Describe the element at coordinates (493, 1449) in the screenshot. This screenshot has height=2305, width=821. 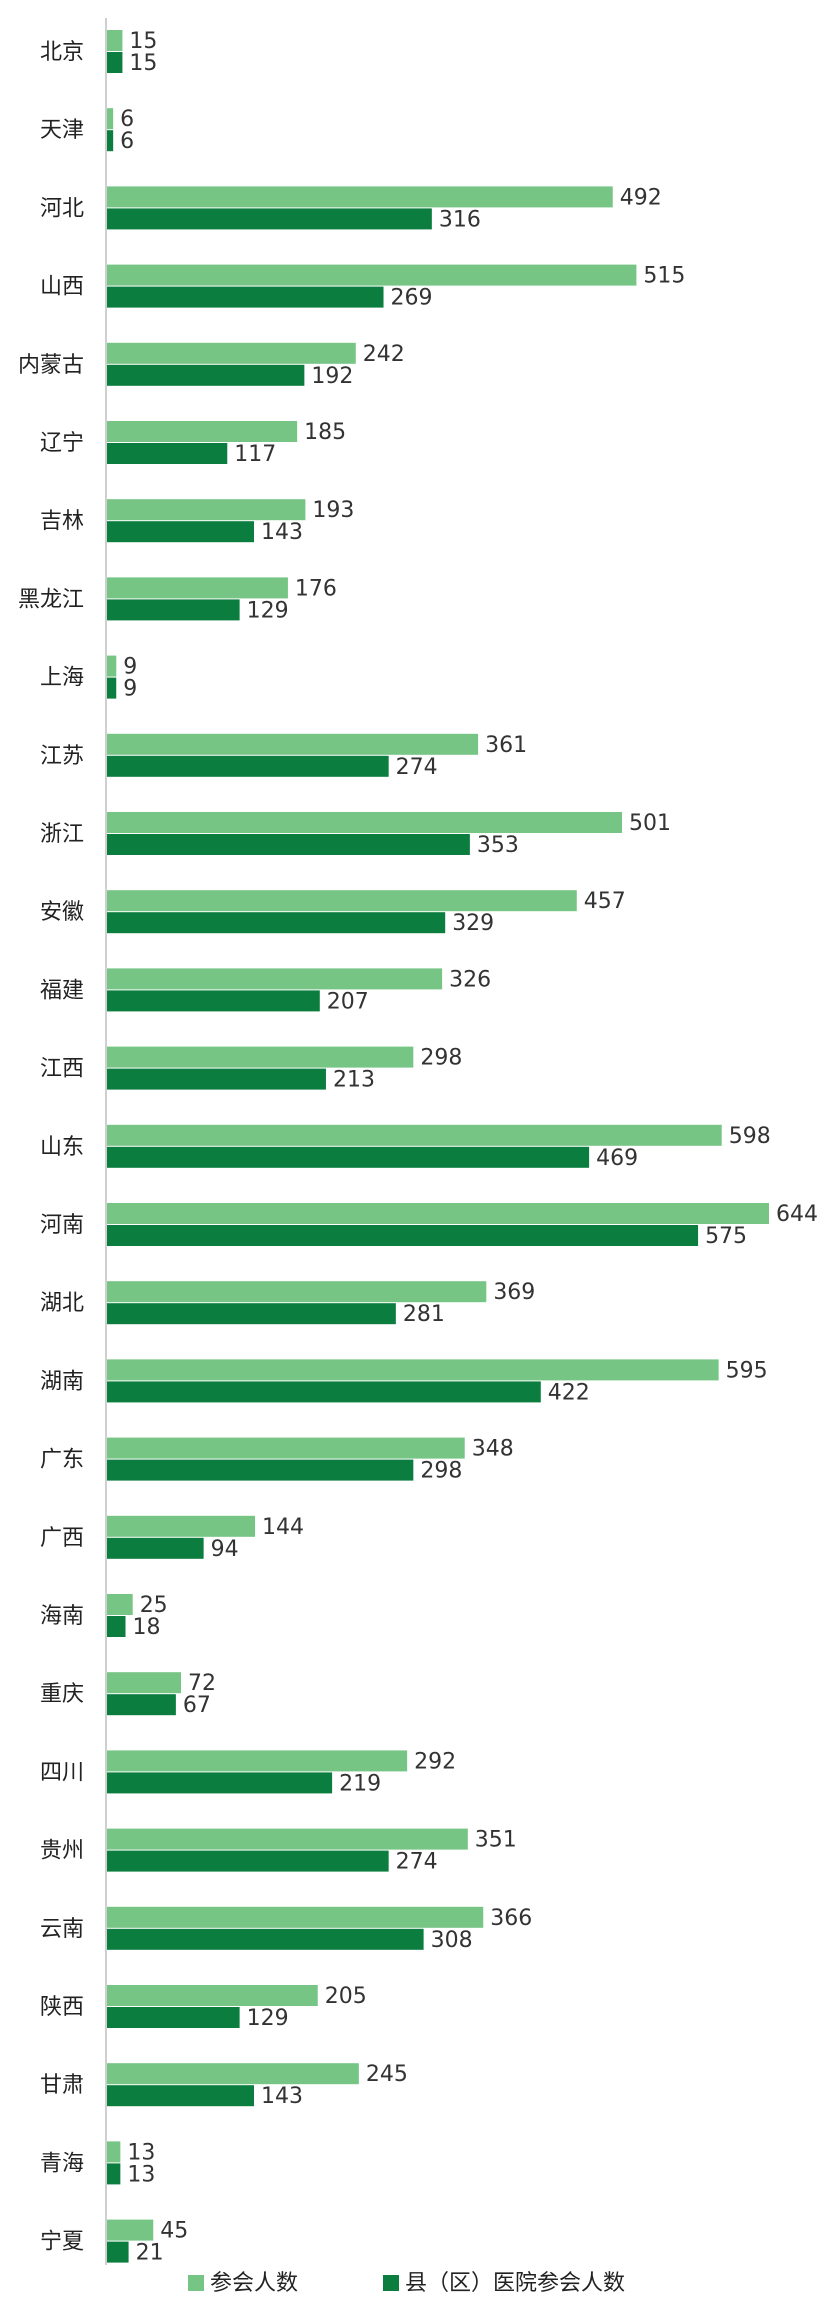
I see `value-label-series-1: 348` at that location.